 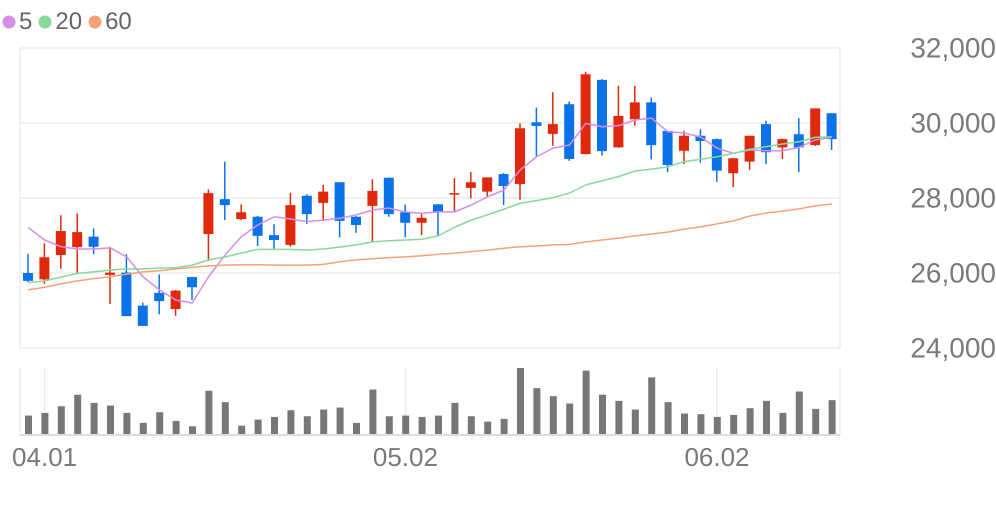 I want to click on legend-label: 60, so click(x=118, y=22).